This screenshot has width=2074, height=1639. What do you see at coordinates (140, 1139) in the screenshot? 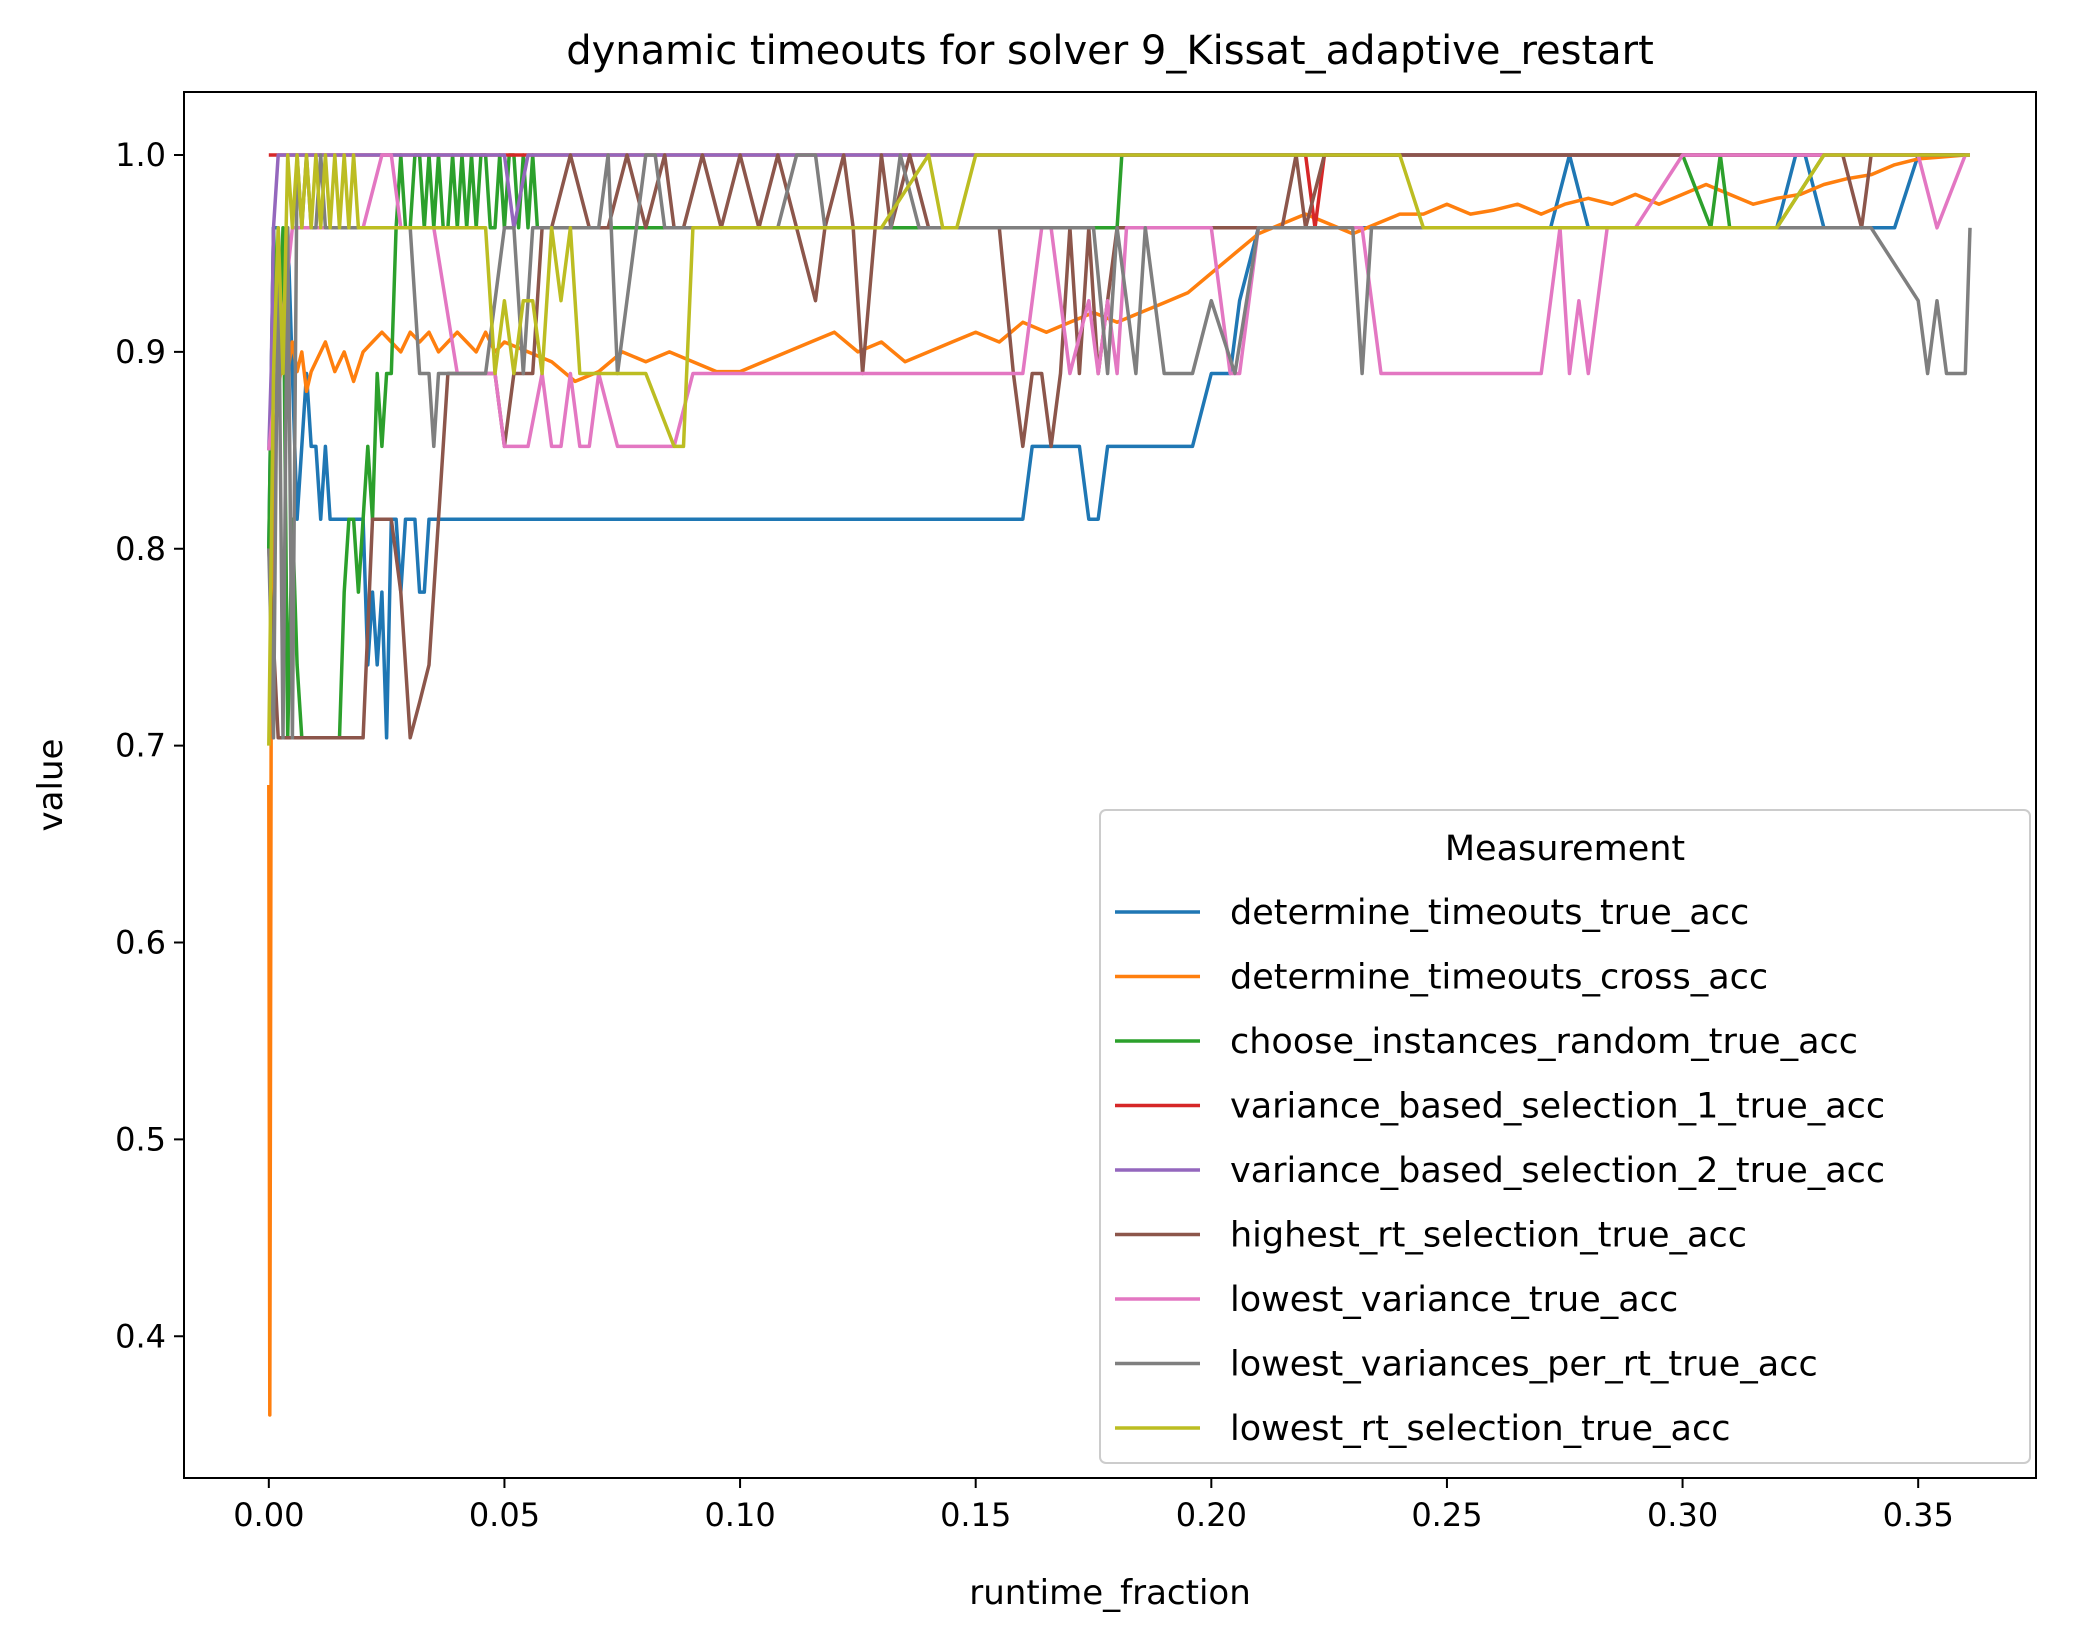
I see `y-tick-label: 0.5` at bounding box center [140, 1139].